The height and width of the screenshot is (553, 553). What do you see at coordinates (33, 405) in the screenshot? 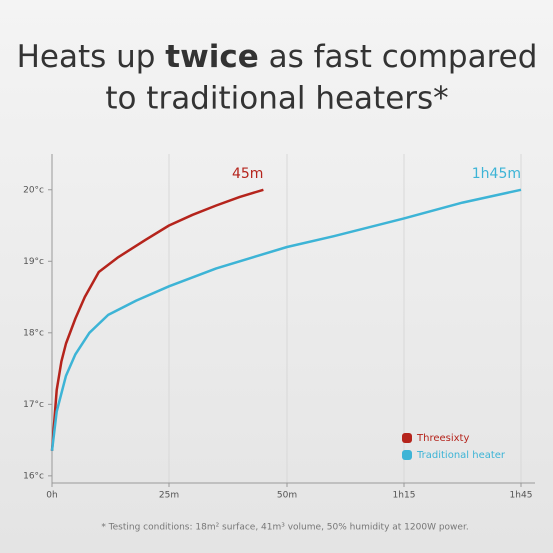
I see `y-tick-label: 17°c` at bounding box center [33, 405].